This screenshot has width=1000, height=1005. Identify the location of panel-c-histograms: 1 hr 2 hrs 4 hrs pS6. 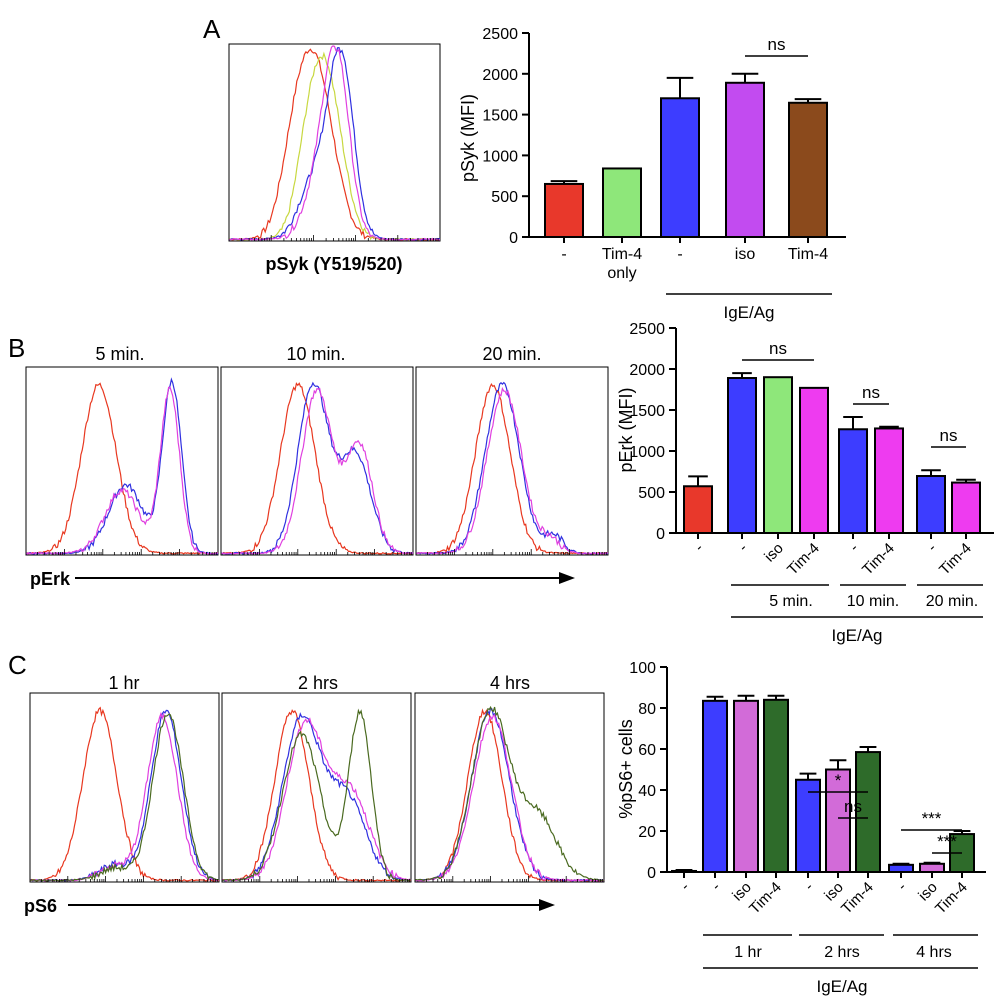
(314, 794).